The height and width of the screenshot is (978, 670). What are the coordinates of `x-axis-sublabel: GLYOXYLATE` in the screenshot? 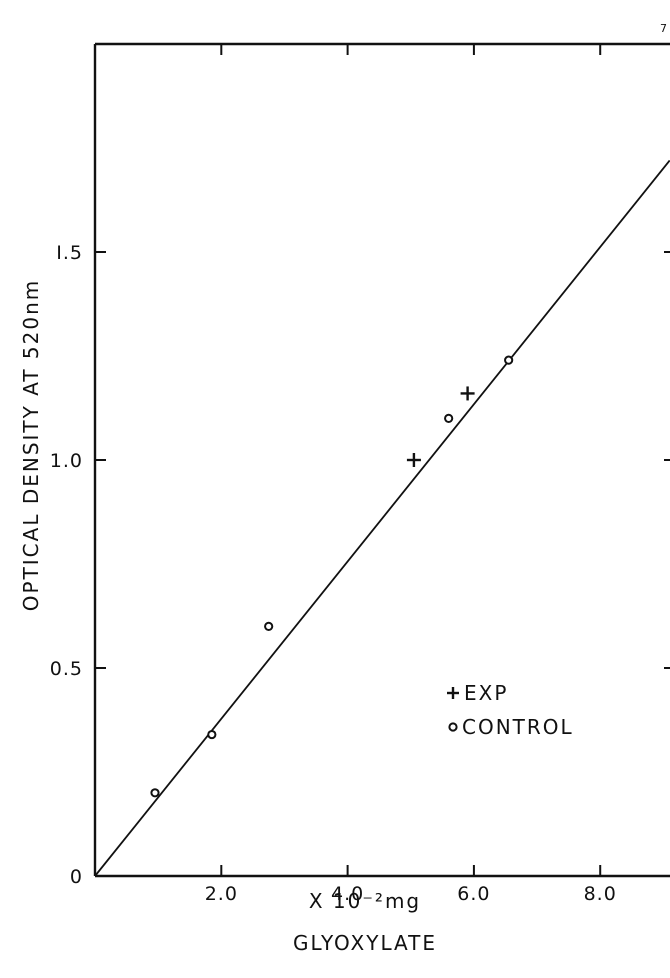 It's located at (365, 943).